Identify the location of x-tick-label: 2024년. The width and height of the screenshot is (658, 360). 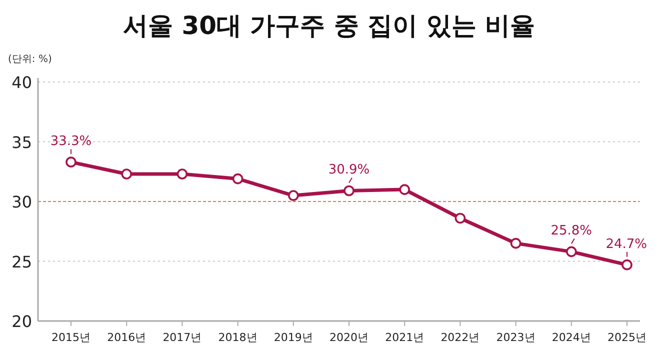
(571, 337).